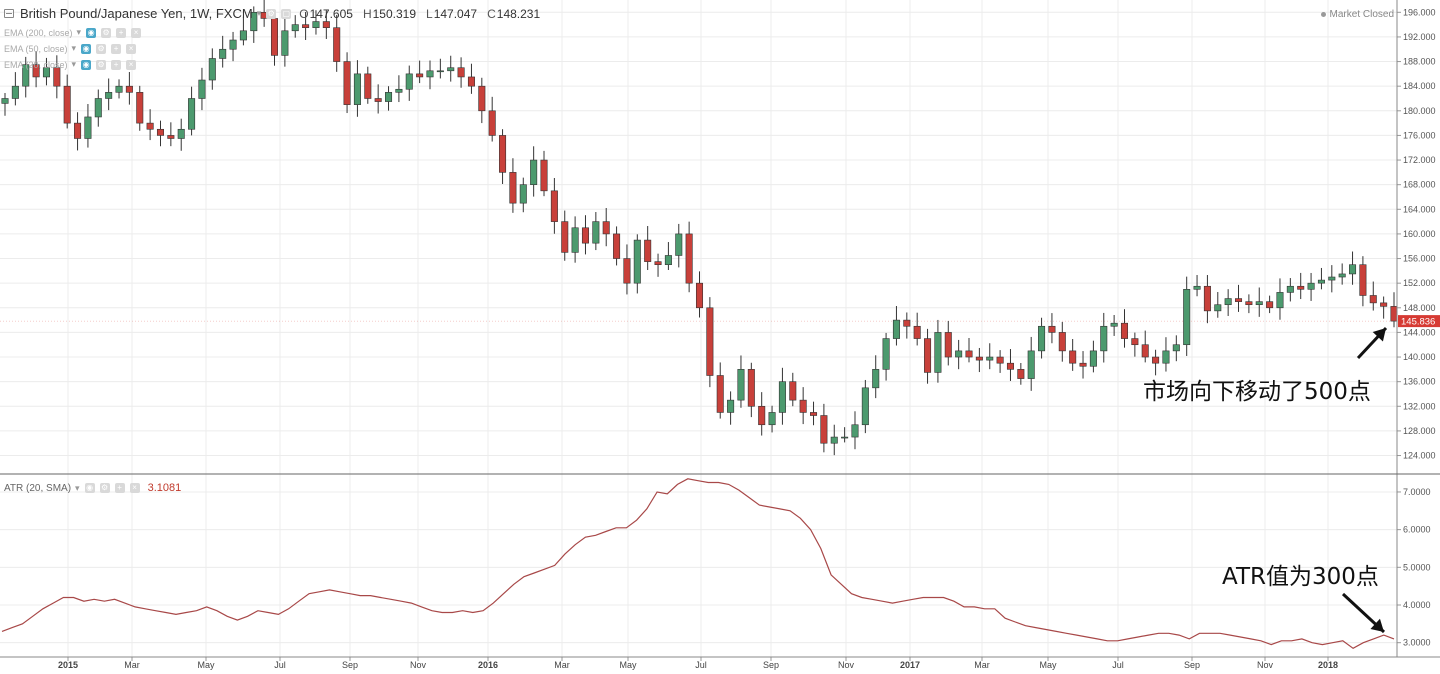 The height and width of the screenshot is (674, 1440). Describe the element at coordinates (9, 13) in the screenshot. I see `collapse-legend-icon` at that location.